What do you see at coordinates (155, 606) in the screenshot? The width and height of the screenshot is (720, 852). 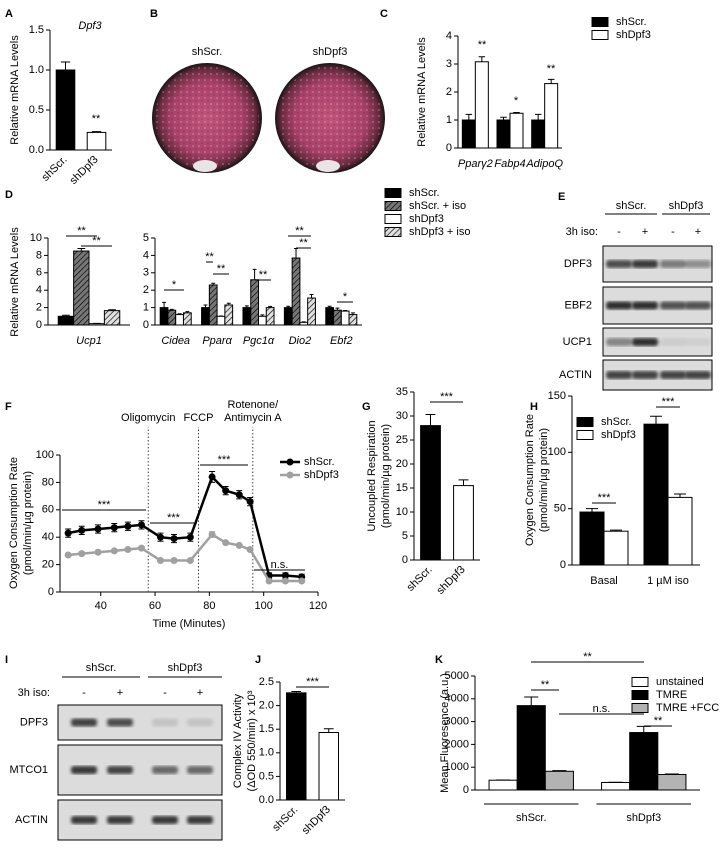 I see `x-tick-label: 60` at bounding box center [155, 606].